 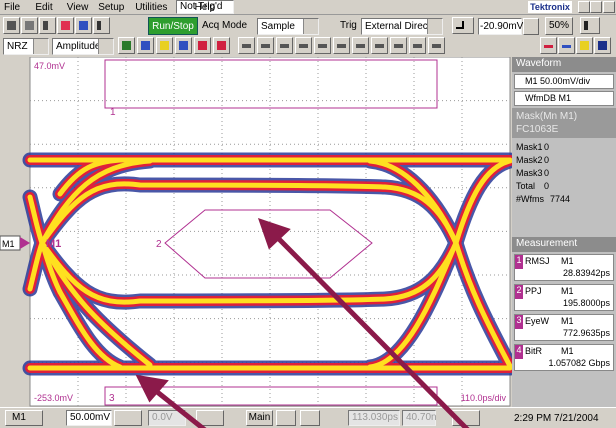 I want to click on acq-mode-dropdown: Sample, so click(x=288, y=26).